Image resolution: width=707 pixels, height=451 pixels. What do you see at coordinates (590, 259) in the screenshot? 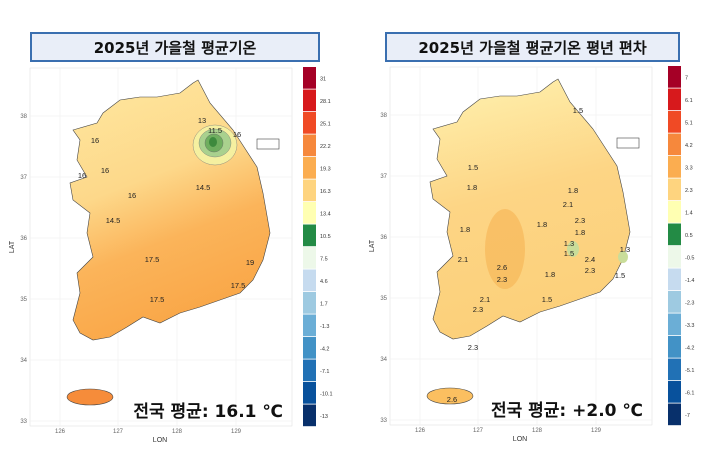
I see `contour-label: 2.4` at bounding box center [590, 259].